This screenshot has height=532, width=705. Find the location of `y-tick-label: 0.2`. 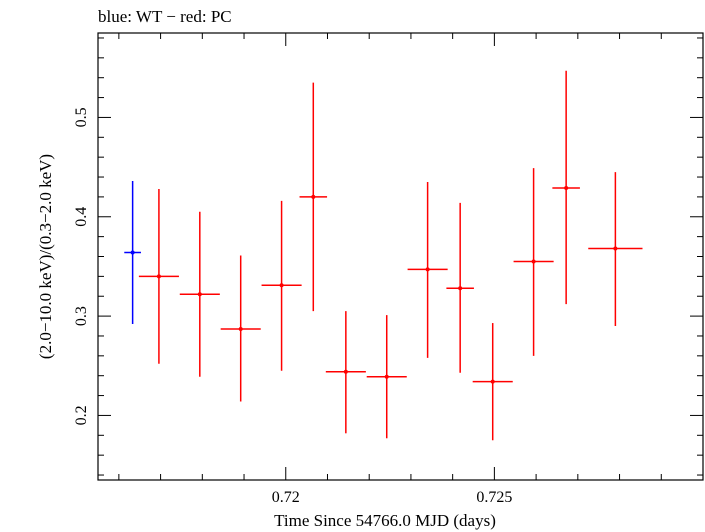

y-tick-label: 0.2 is located at coordinates (81, 415).